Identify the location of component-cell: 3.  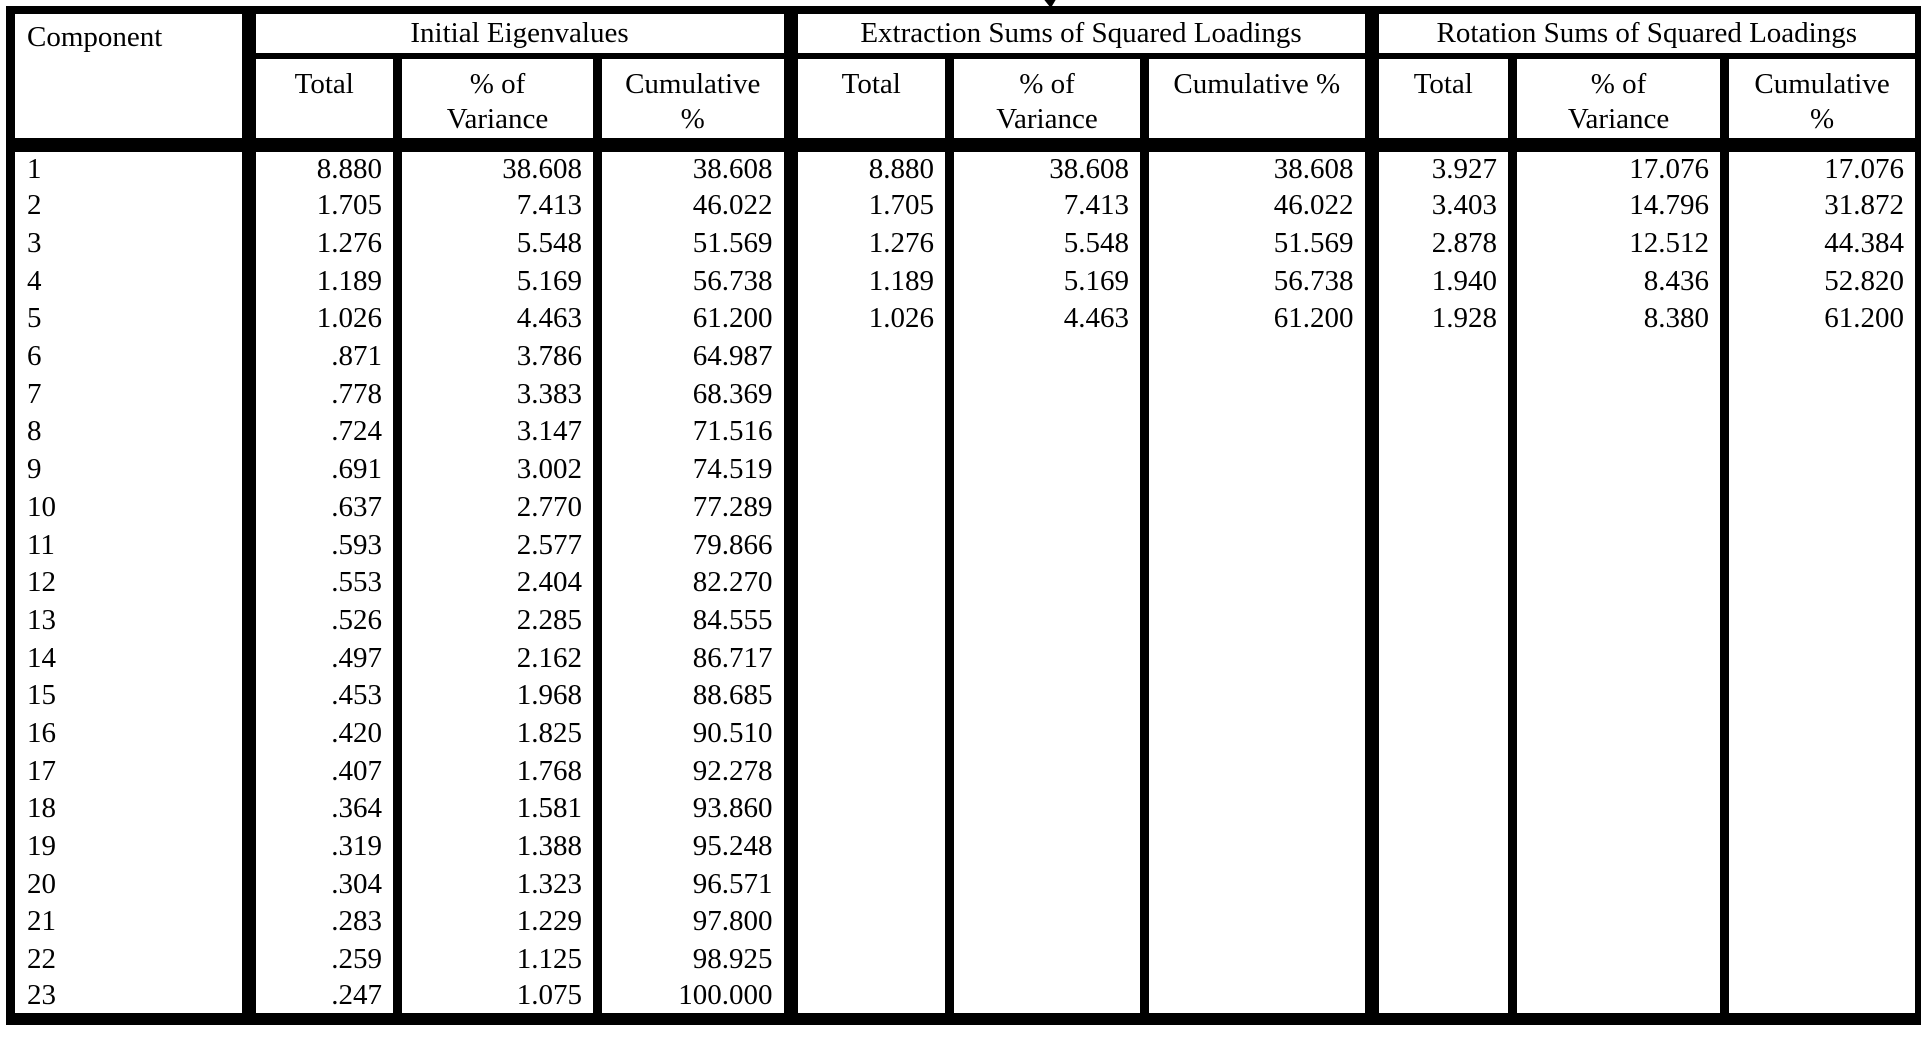
(133, 243).